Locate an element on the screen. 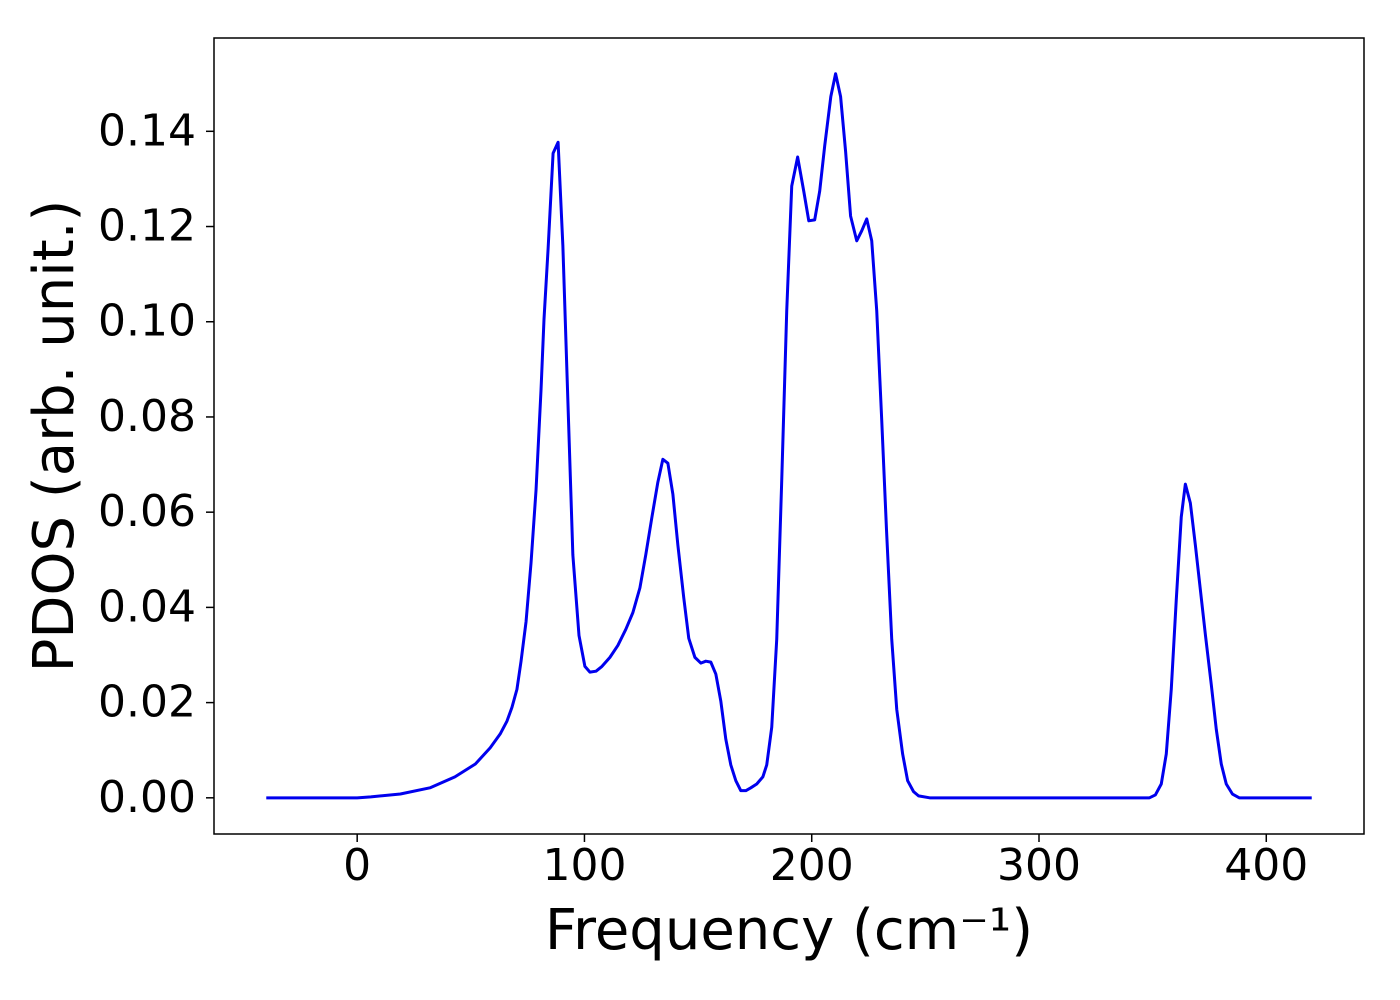 The image size is (1400, 1000). x-tick-label: 100 is located at coordinates (584, 865).